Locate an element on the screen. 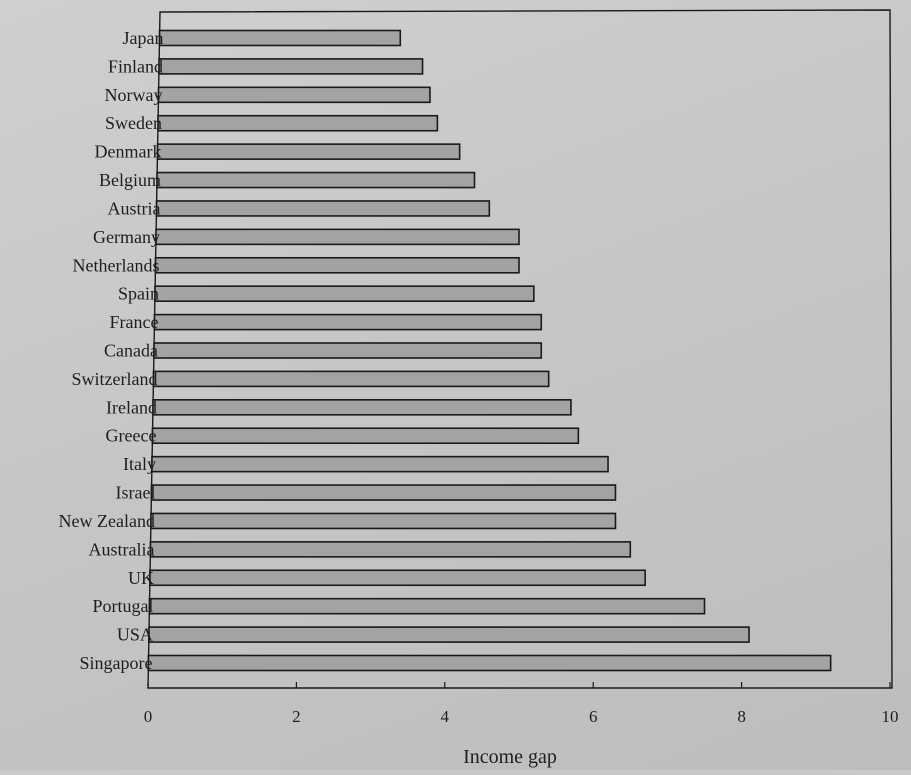  bar-belgium is located at coordinates (316, 180).